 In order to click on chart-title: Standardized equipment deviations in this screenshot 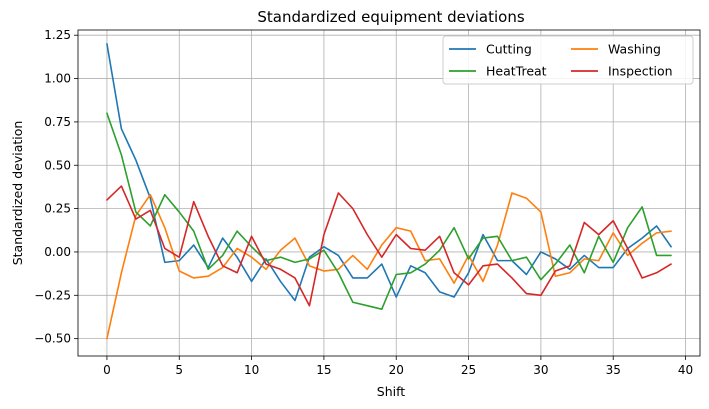, I will do `click(390, 17)`.